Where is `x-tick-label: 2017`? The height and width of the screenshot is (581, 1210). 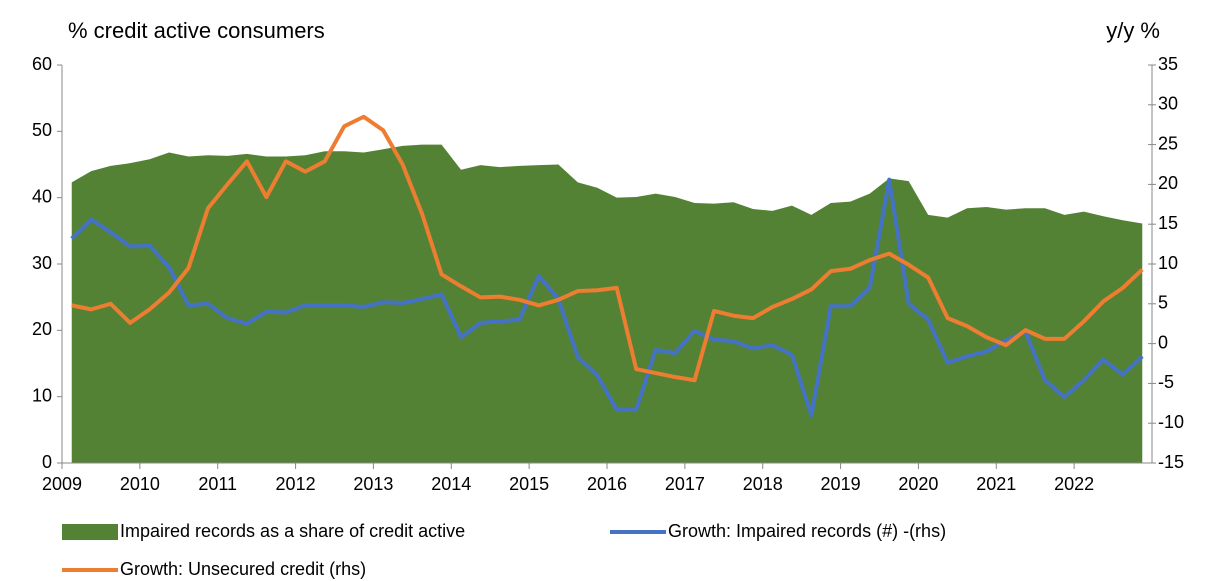 x-tick-label: 2017 is located at coordinates (685, 484).